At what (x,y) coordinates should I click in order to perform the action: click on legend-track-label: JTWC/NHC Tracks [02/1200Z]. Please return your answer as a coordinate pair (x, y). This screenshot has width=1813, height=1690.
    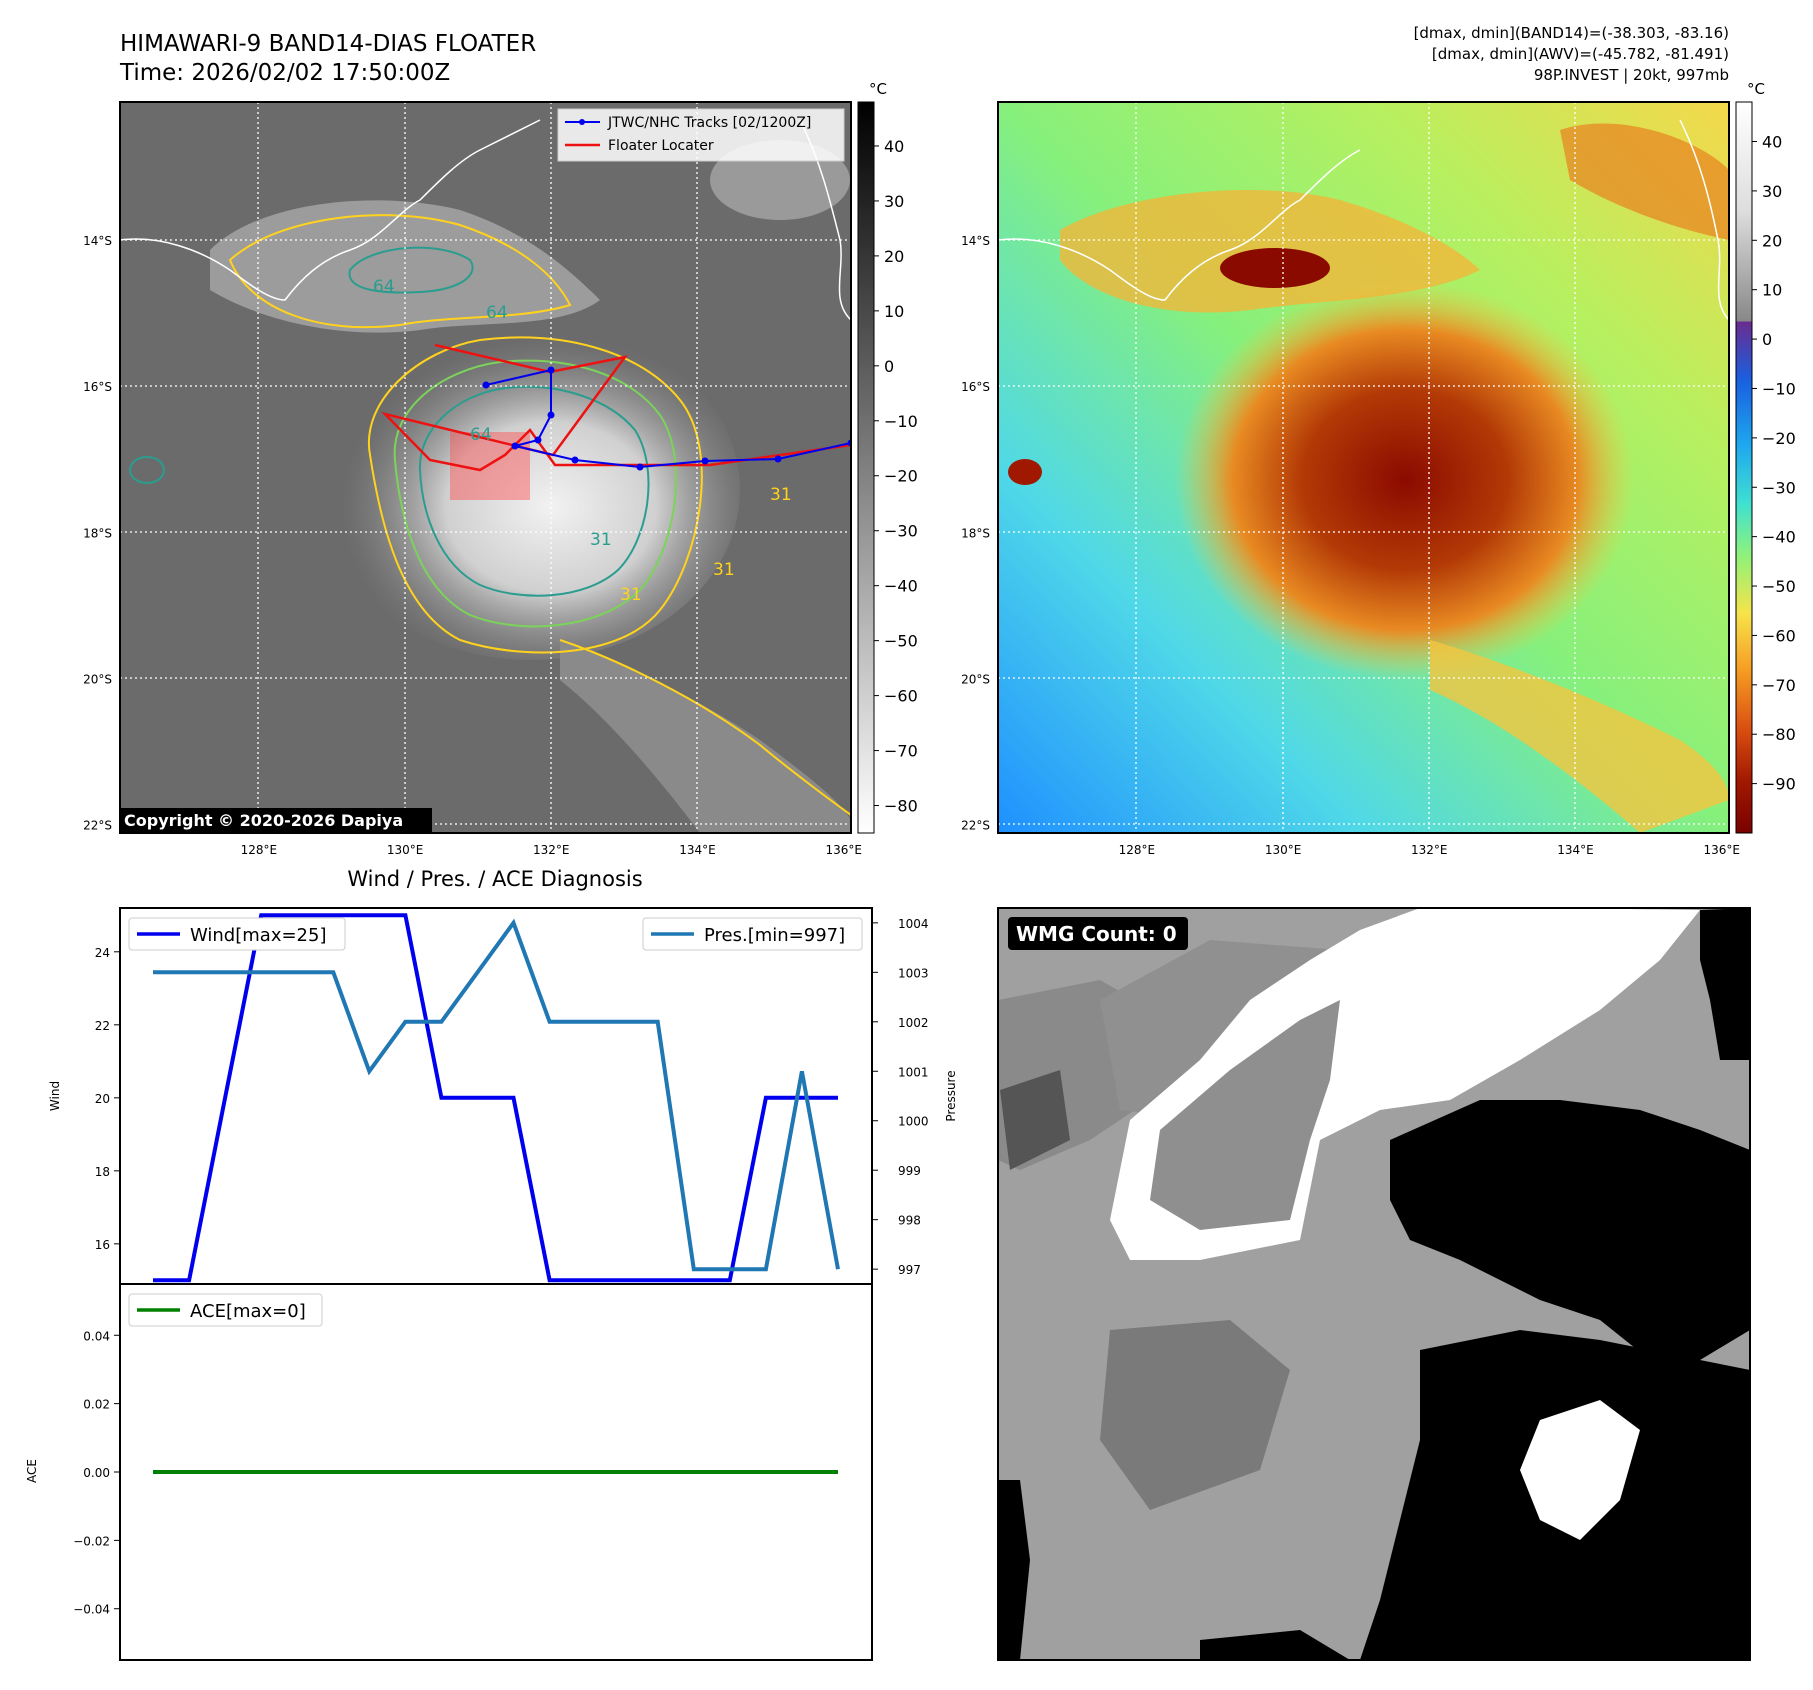
    Looking at the image, I should click on (709, 123).